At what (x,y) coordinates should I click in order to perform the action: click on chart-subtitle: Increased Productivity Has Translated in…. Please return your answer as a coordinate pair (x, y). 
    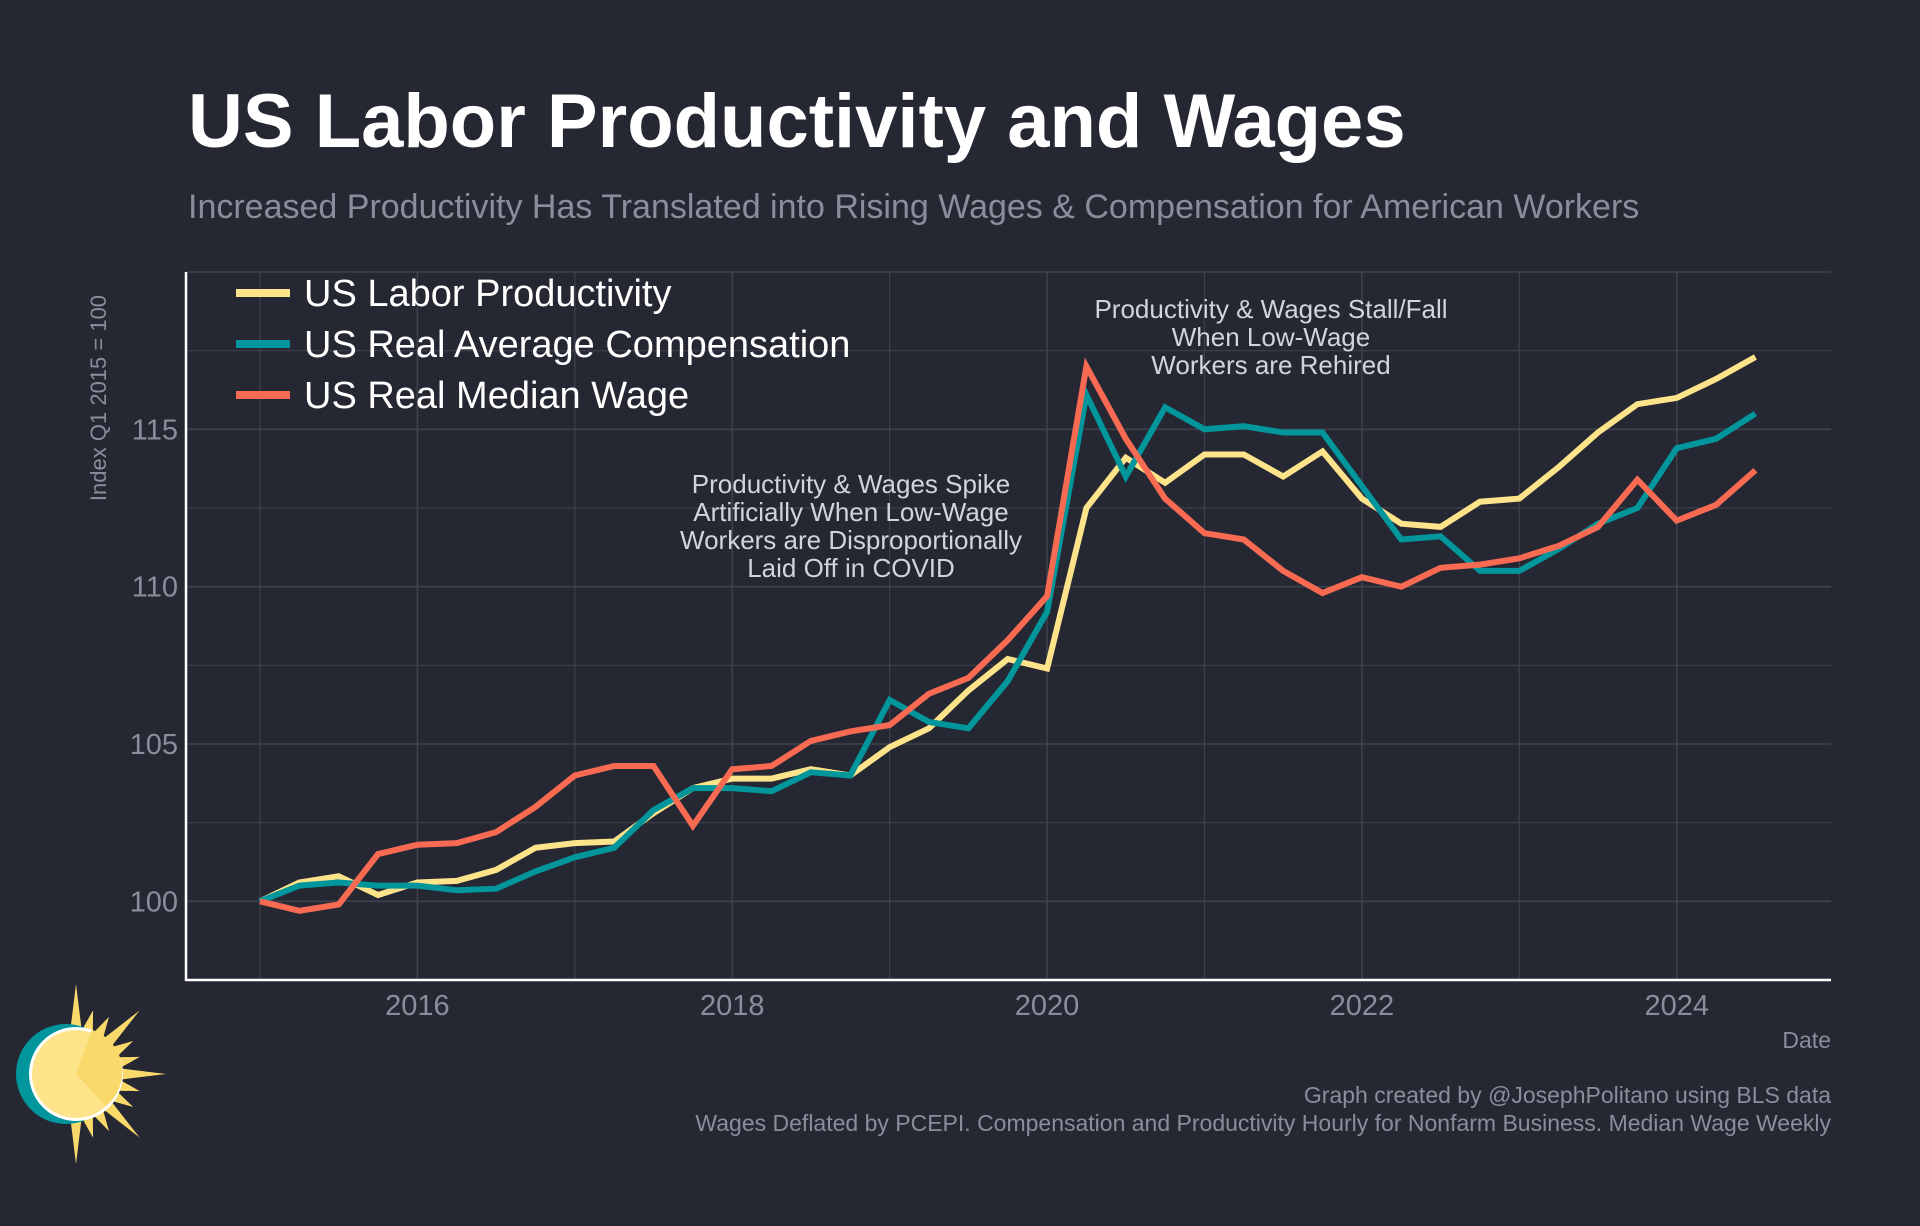
    Looking at the image, I should click on (914, 207).